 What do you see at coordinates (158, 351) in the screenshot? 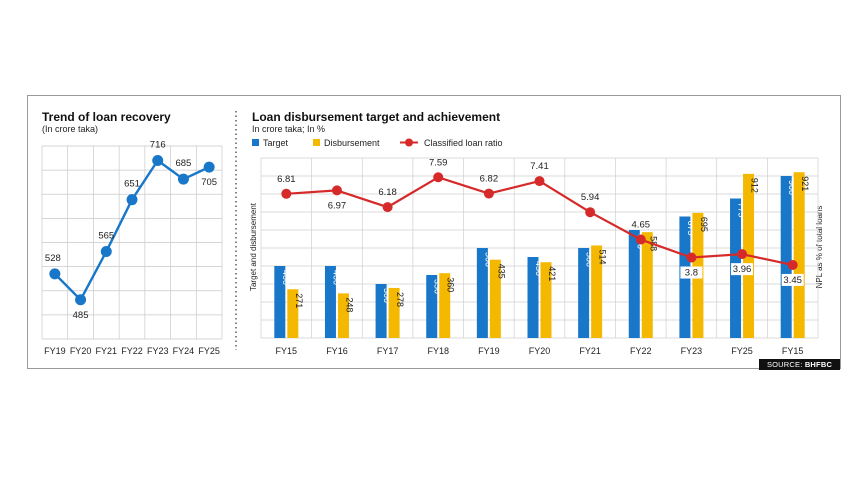
I see `recovery-x-tick: FY23` at bounding box center [158, 351].